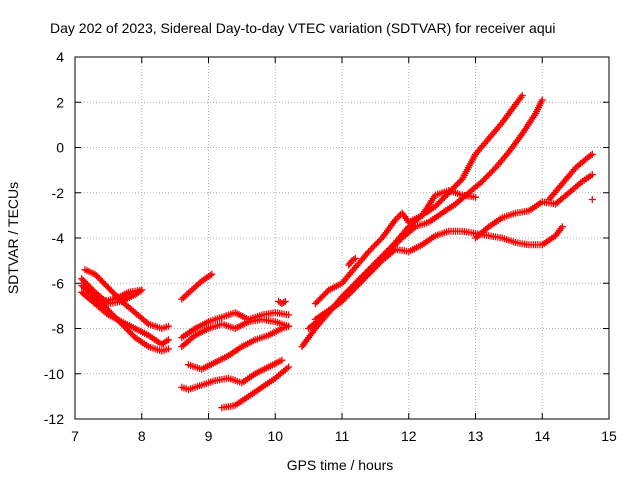 The height and width of the screenshot is (480, 640). I want to click on y-tick-label: 2, so click(60, 102).